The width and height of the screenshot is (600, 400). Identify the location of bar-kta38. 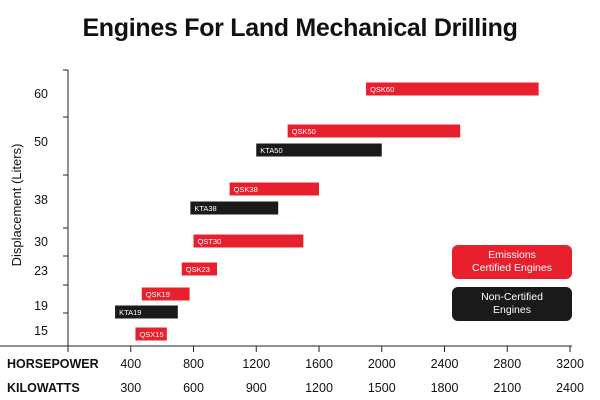
(234, 208).